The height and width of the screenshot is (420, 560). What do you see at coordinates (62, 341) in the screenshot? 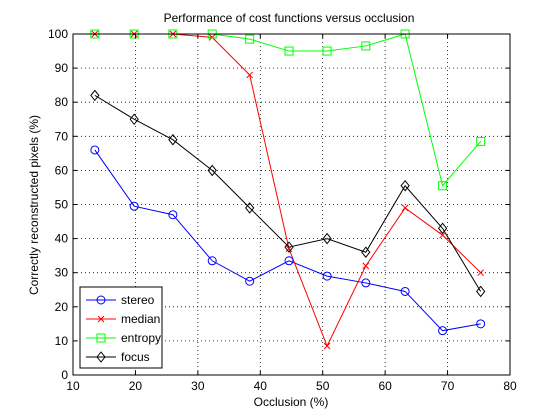
I see `y-tick-label: 10` at bounding box center [62, 341].